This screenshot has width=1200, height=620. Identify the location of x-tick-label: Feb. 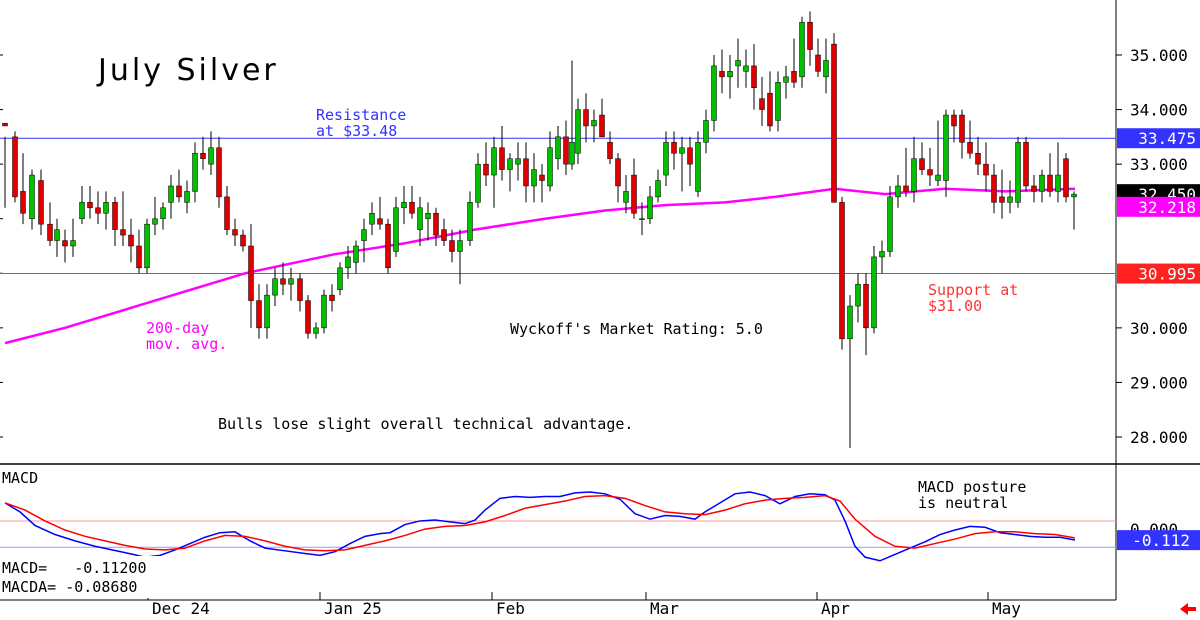
(510, 608).